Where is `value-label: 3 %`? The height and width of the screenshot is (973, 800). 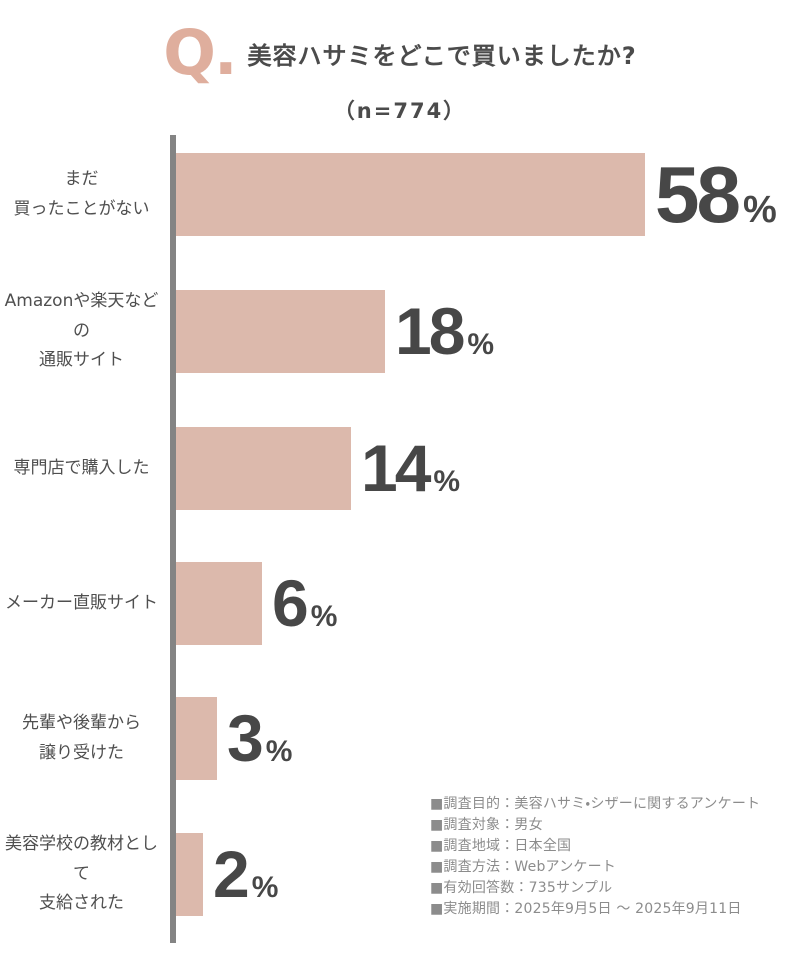 value-label: 3 % is located at coordinates (260, 738).